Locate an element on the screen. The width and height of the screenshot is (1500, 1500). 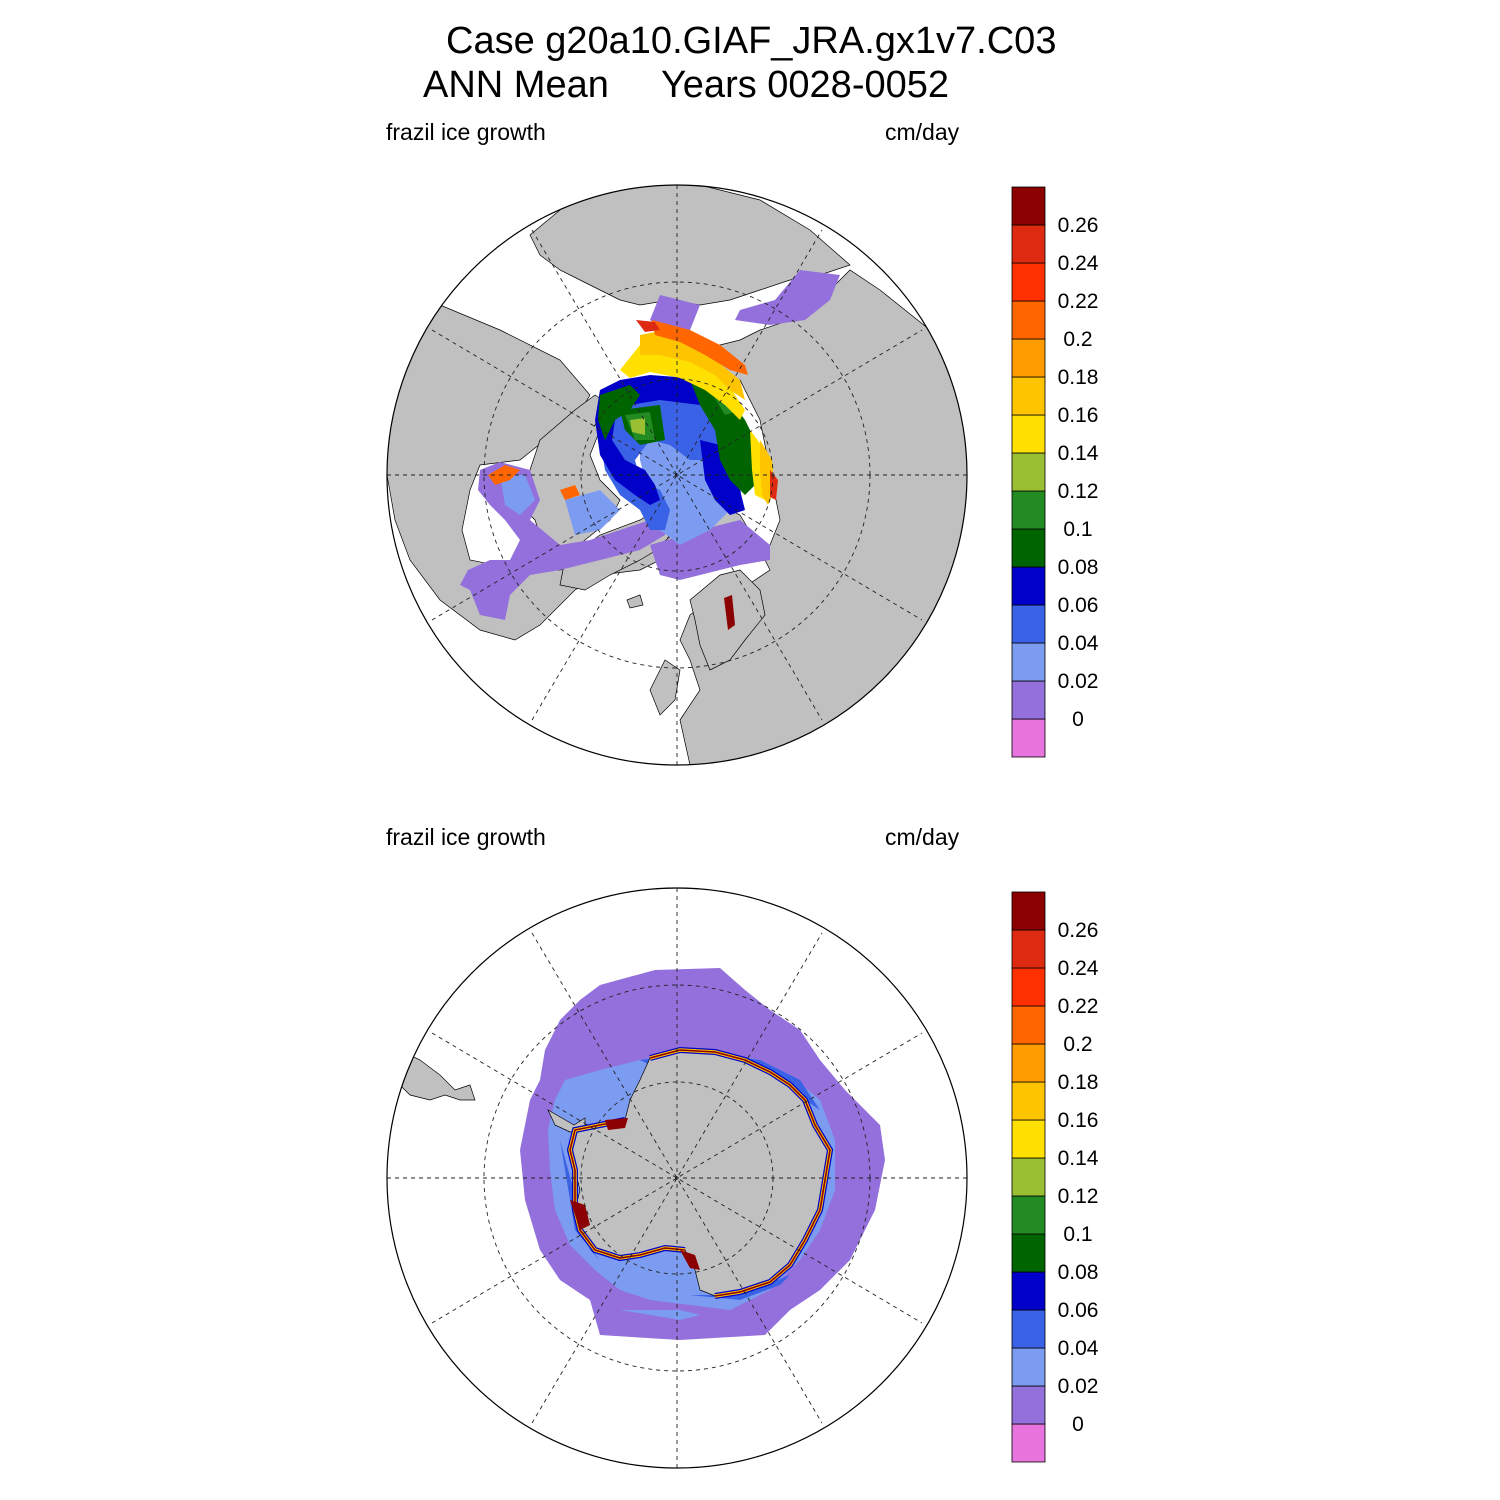
north-land is located at coordinates (677, 475).